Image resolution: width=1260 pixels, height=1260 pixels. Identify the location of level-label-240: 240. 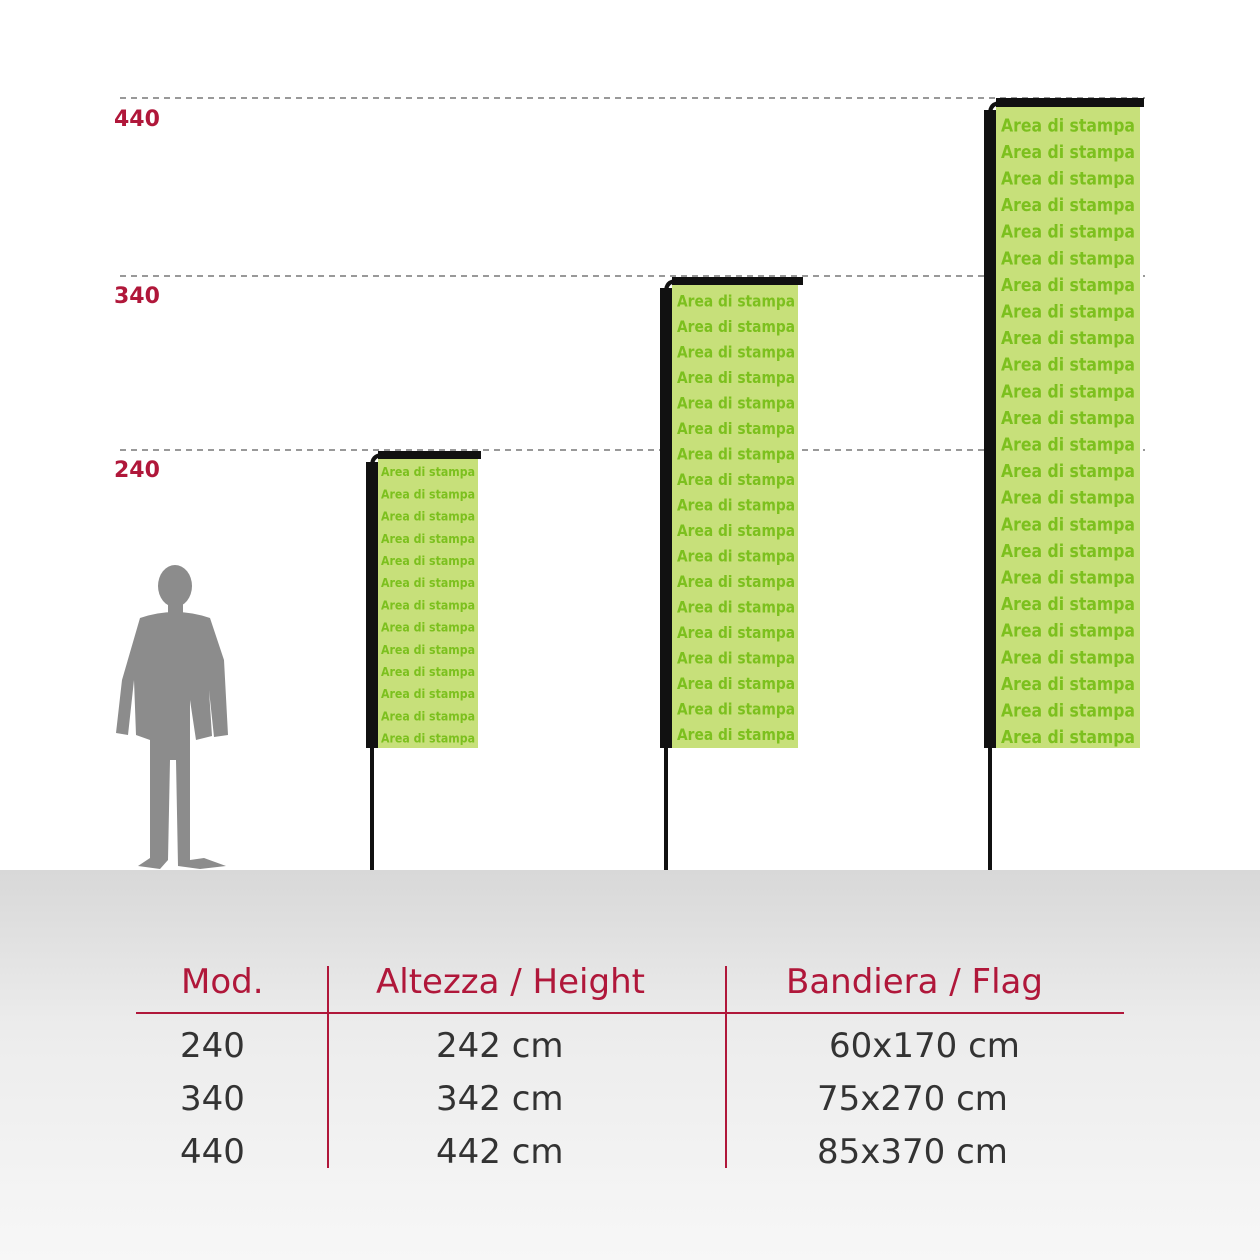
(137, 470).